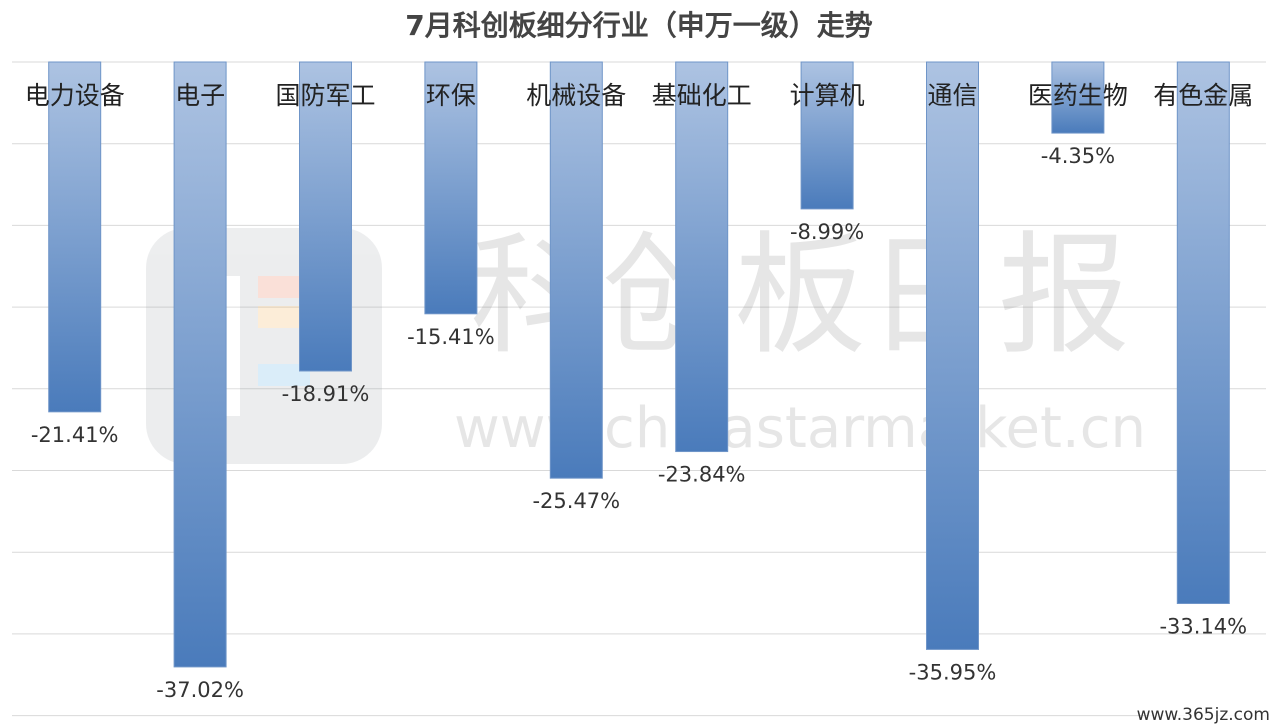 The image size is (1278, 728). What do you see at coordinates (451, 95) in the screenshot?
I see `x-tick-label: 环保` at bounding box center [451, 95].